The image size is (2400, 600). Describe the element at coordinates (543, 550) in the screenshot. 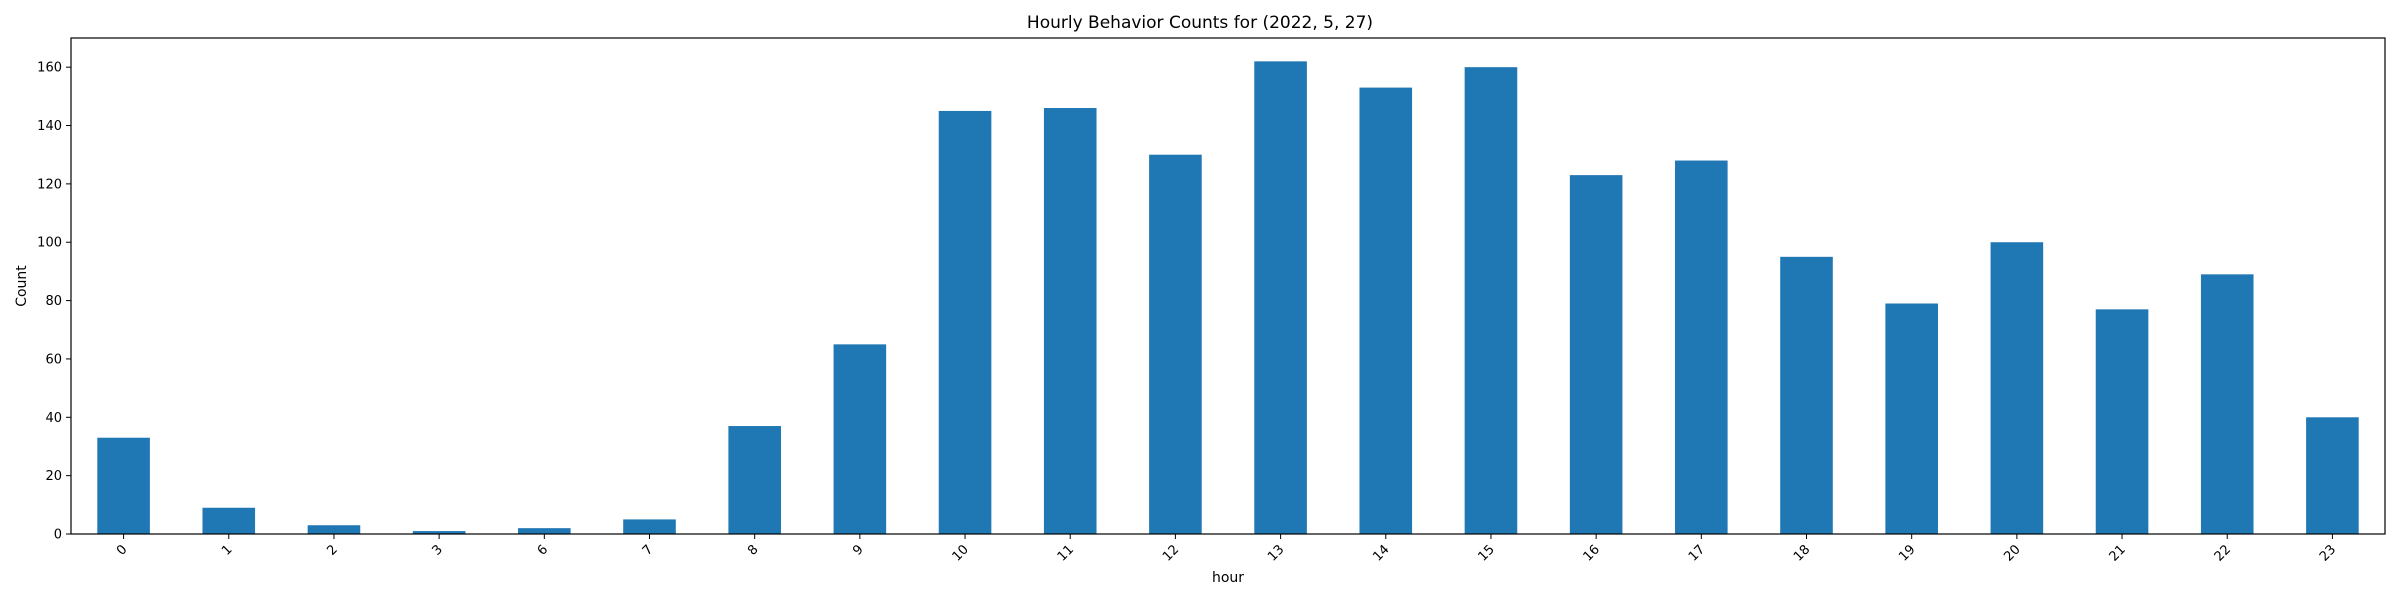

I see `x-tick-label: 6` at that location.